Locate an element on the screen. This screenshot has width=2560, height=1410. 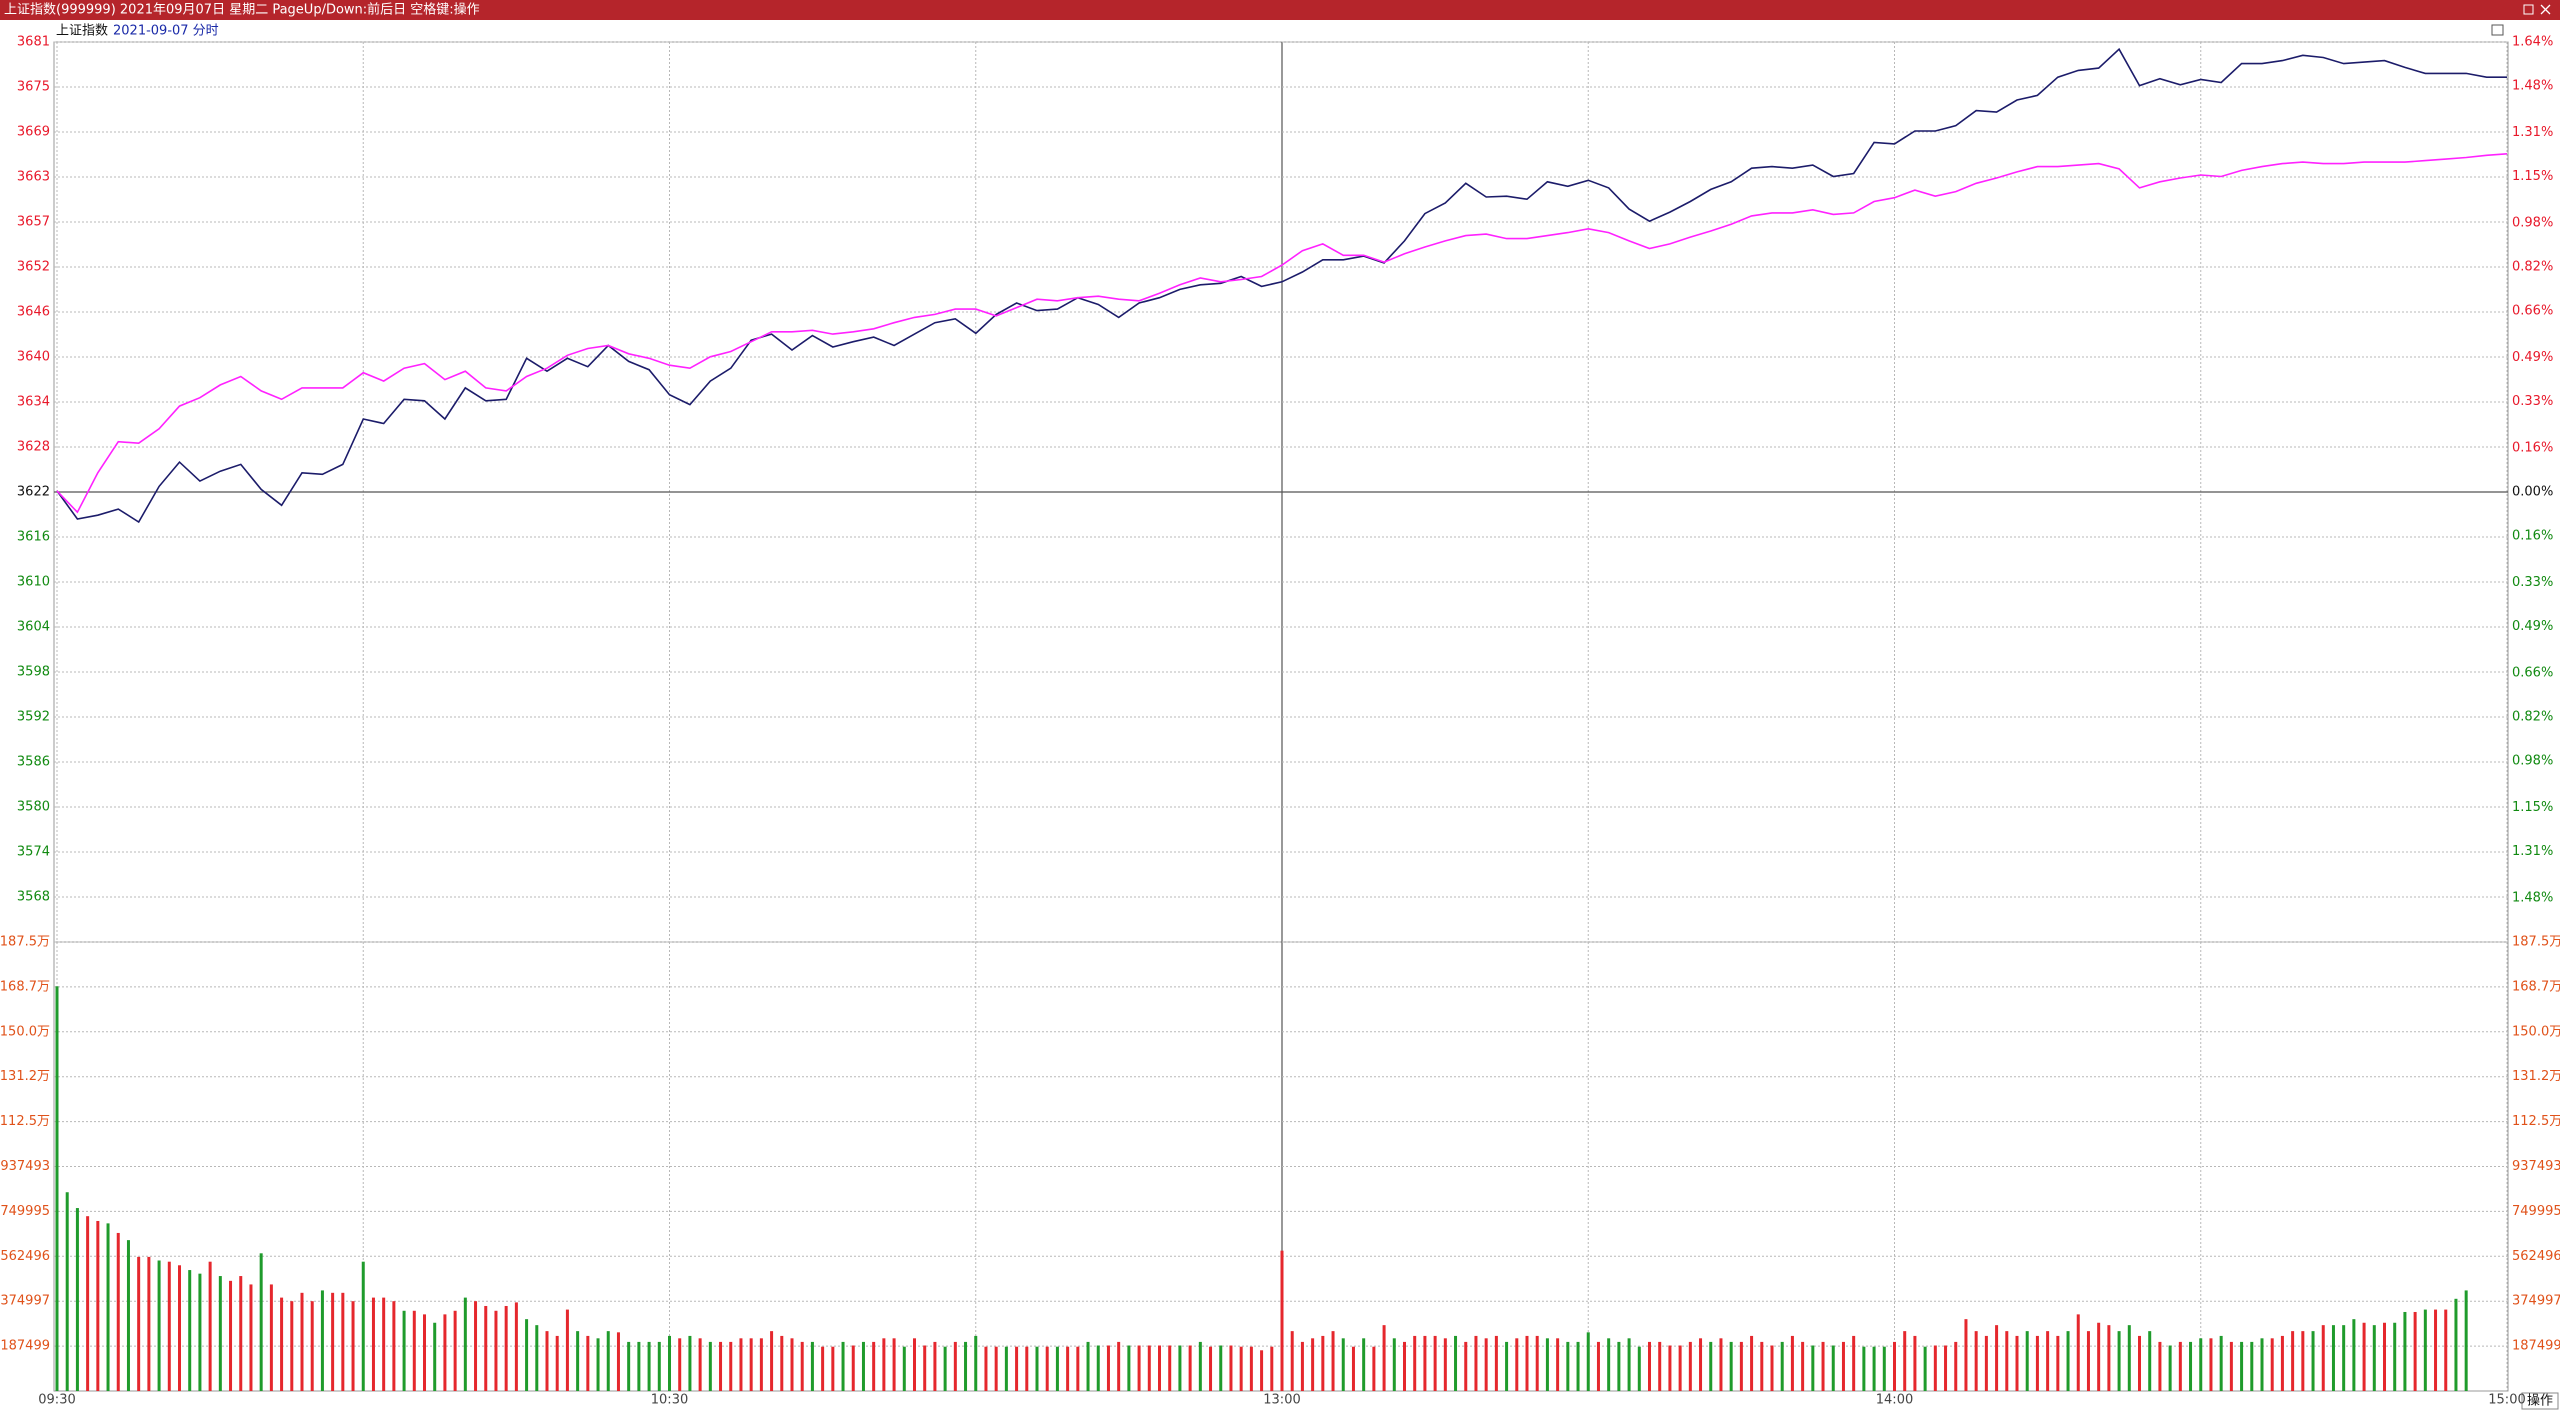
action-button: 操作 is located at coordinates (2540, 1401).